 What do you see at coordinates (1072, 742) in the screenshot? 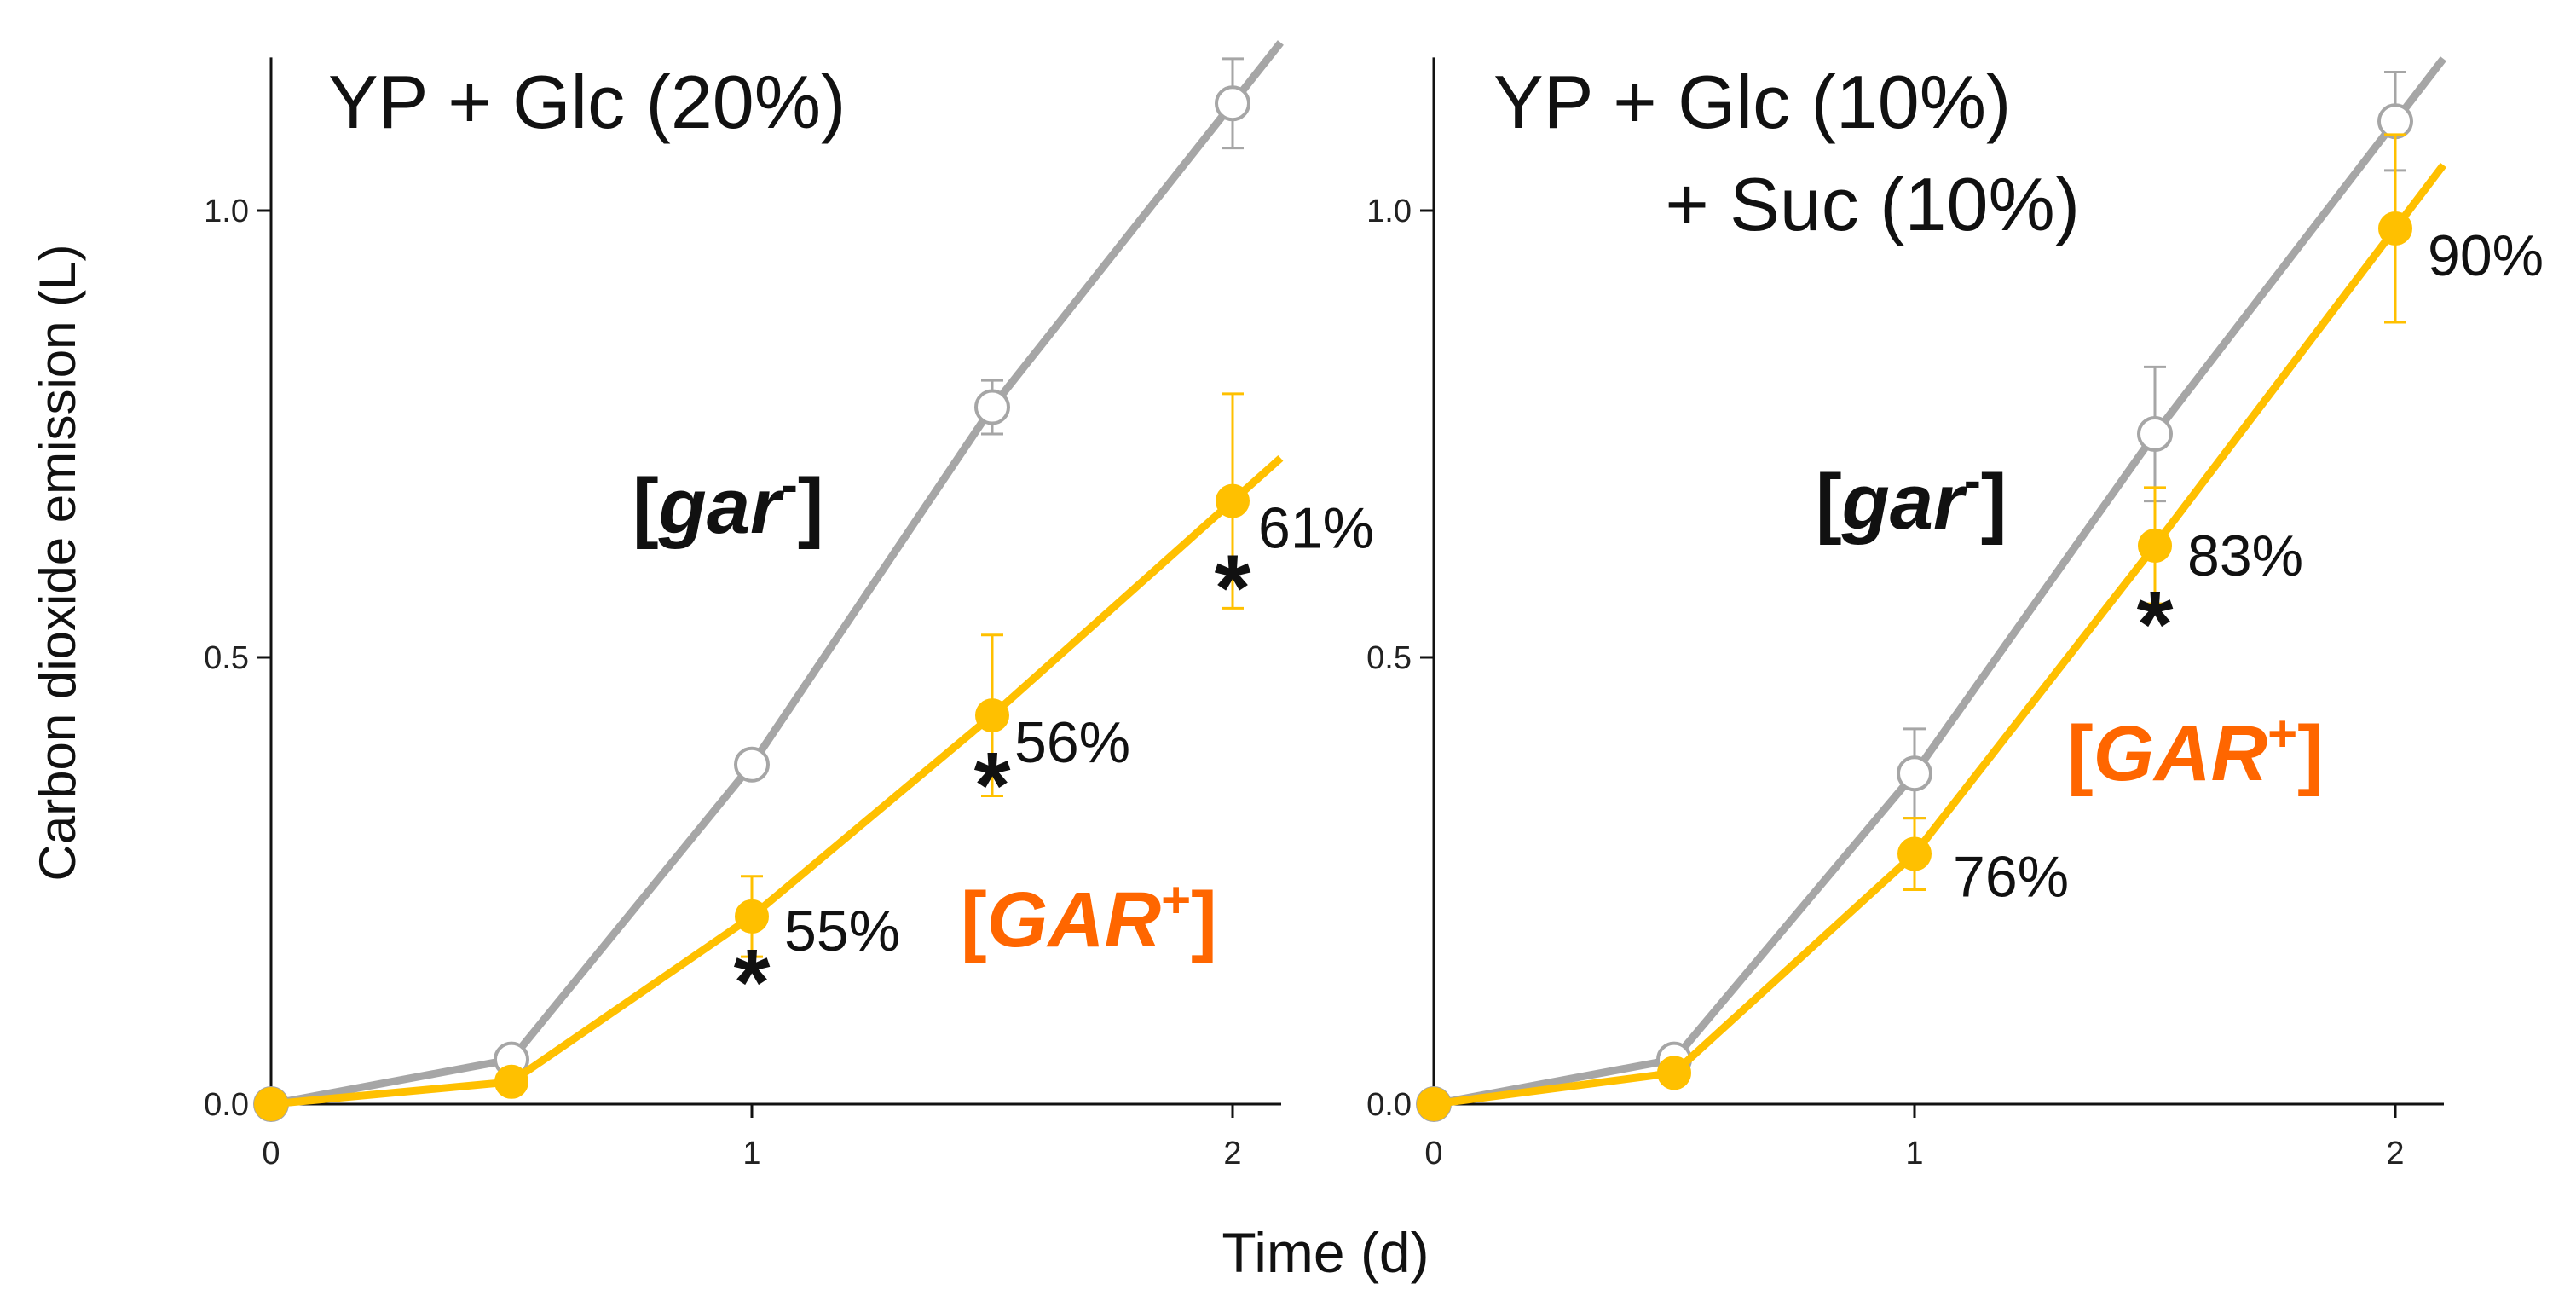
I see `percent-label: 56%` at bounding box center [1072, 742].